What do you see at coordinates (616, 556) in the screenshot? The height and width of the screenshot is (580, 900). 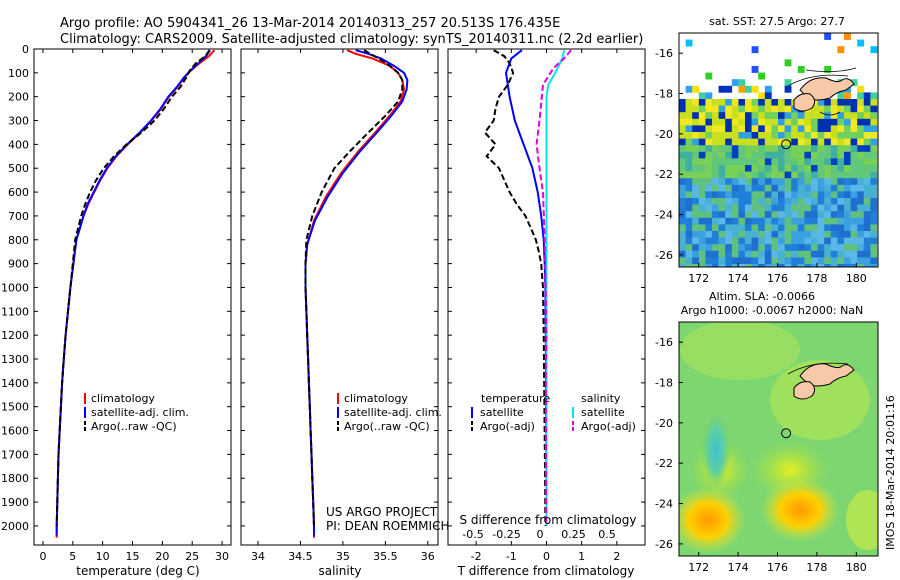 I see `x-tick-label: 2` at bounding box center [616, 556].